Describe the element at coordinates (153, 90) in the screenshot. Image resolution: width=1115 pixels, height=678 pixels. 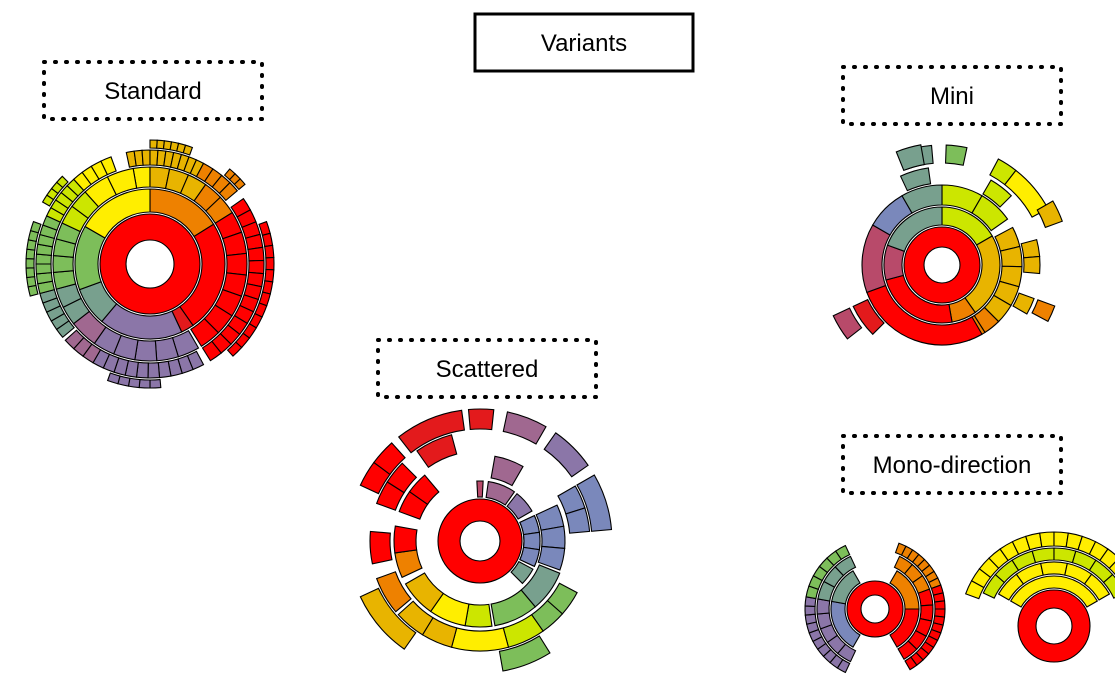
I see `standard-label-box: Standard` at that location.